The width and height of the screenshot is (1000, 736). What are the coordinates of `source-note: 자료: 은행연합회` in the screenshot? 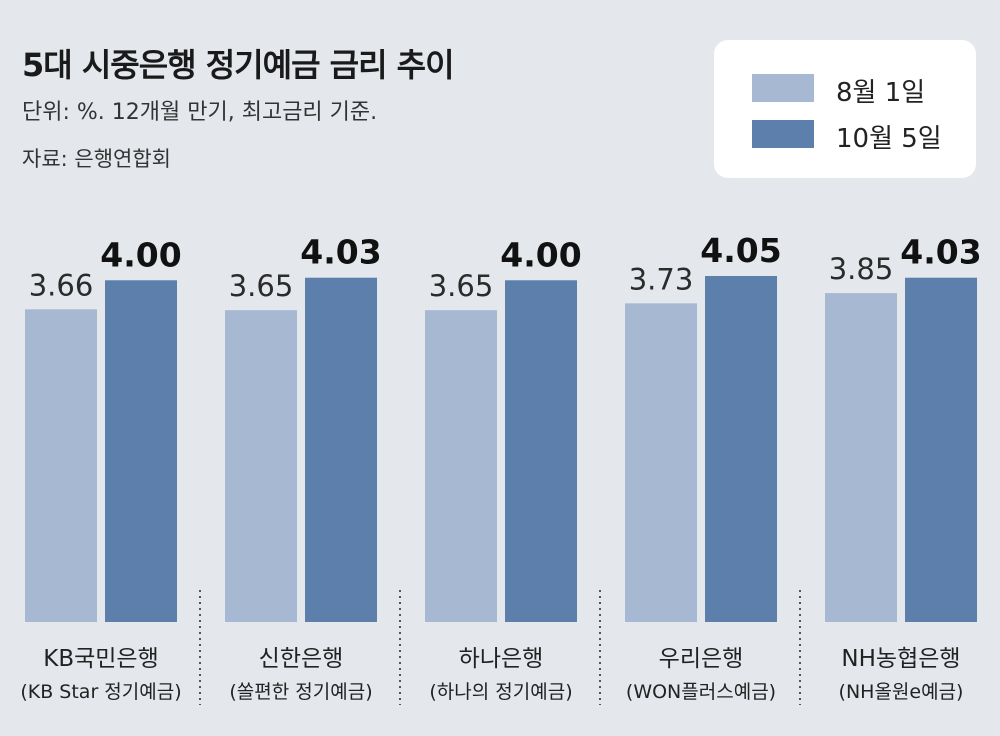 It's located at (96, 159).